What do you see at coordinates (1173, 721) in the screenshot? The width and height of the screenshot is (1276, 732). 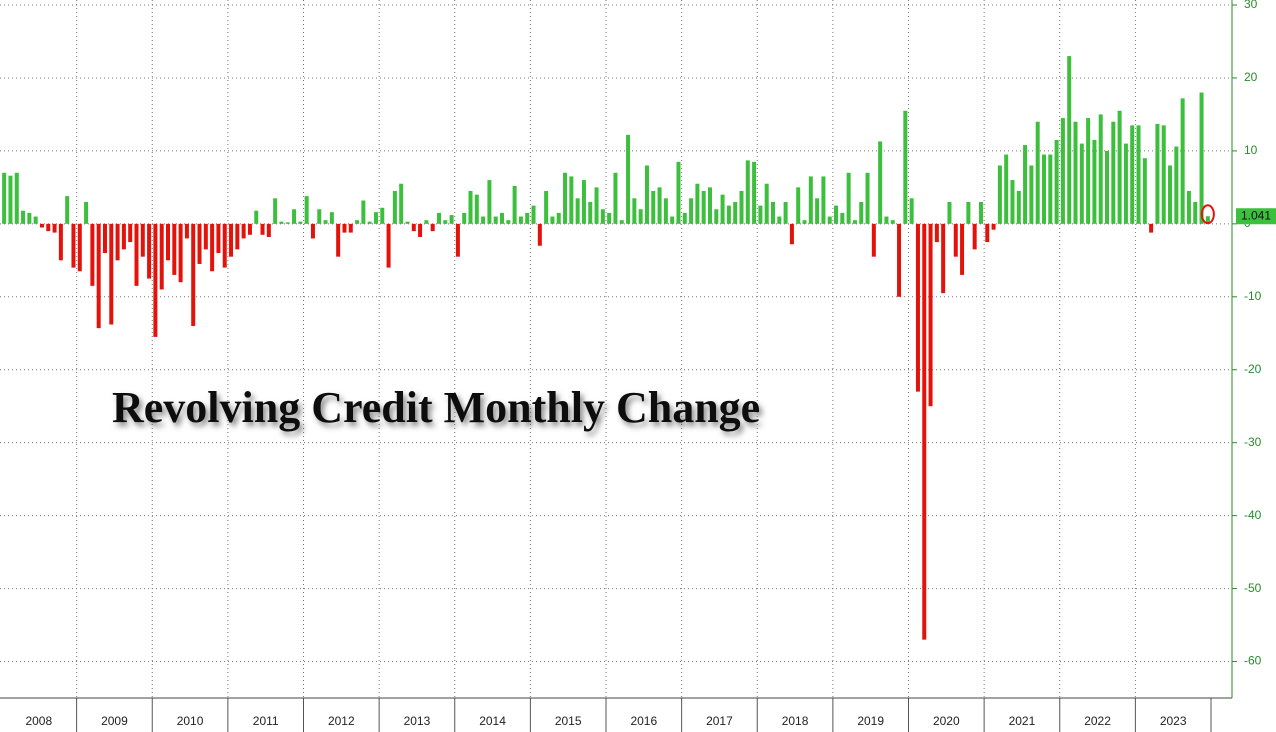 I see `x-tick-label: 2023` at bounding box center [1173, 721].